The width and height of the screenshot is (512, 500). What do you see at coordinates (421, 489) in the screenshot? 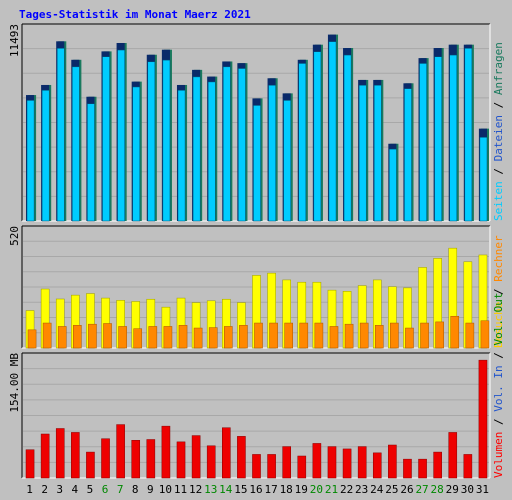
I see `x-label-27: 27` at bounding box center [421, 489].